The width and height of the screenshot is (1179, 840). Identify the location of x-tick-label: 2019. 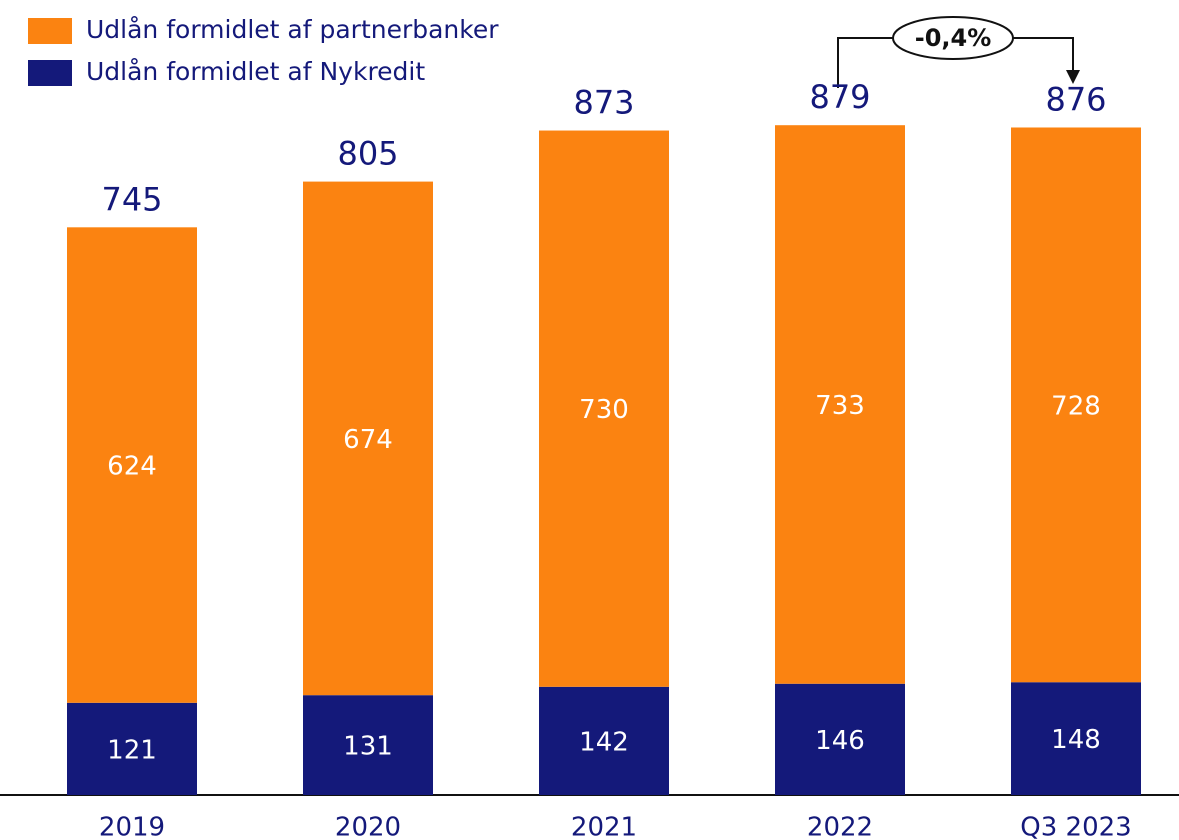
(132, 826).